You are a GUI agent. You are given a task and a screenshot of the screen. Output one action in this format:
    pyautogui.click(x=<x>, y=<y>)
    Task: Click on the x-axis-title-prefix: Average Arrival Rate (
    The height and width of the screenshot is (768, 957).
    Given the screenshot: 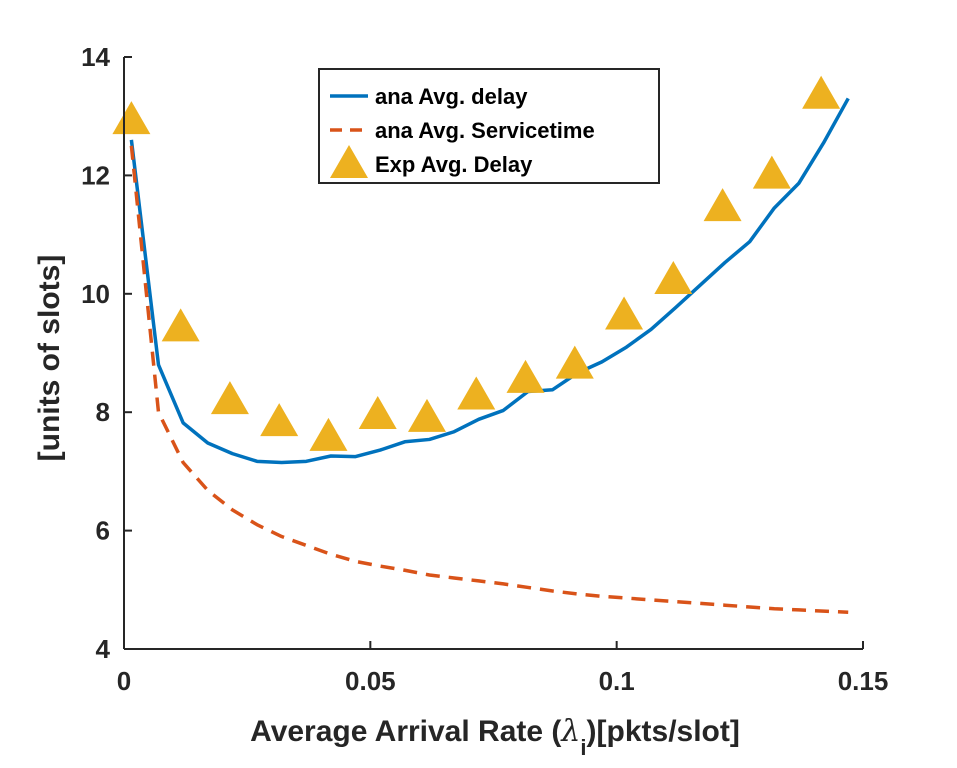 What is the action you would take?
    pyautogui.click(x=405, y=731)
    